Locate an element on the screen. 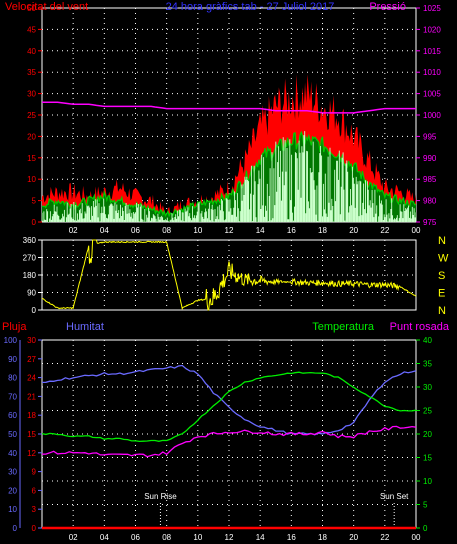 This screenshot has height=544, width=457. tick-label-direction: 270 is located at coordinates (30, 258).